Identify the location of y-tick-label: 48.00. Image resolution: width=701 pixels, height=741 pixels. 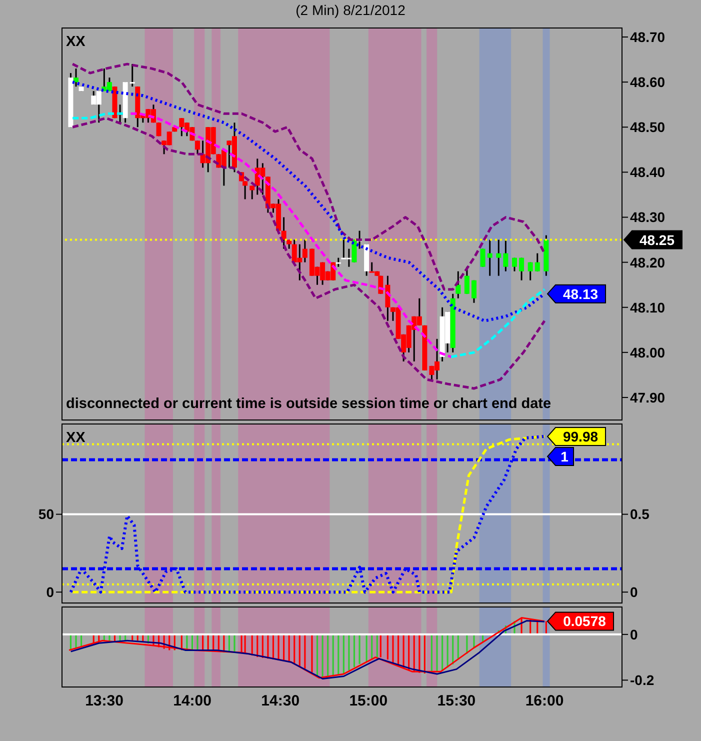
(648, 352).